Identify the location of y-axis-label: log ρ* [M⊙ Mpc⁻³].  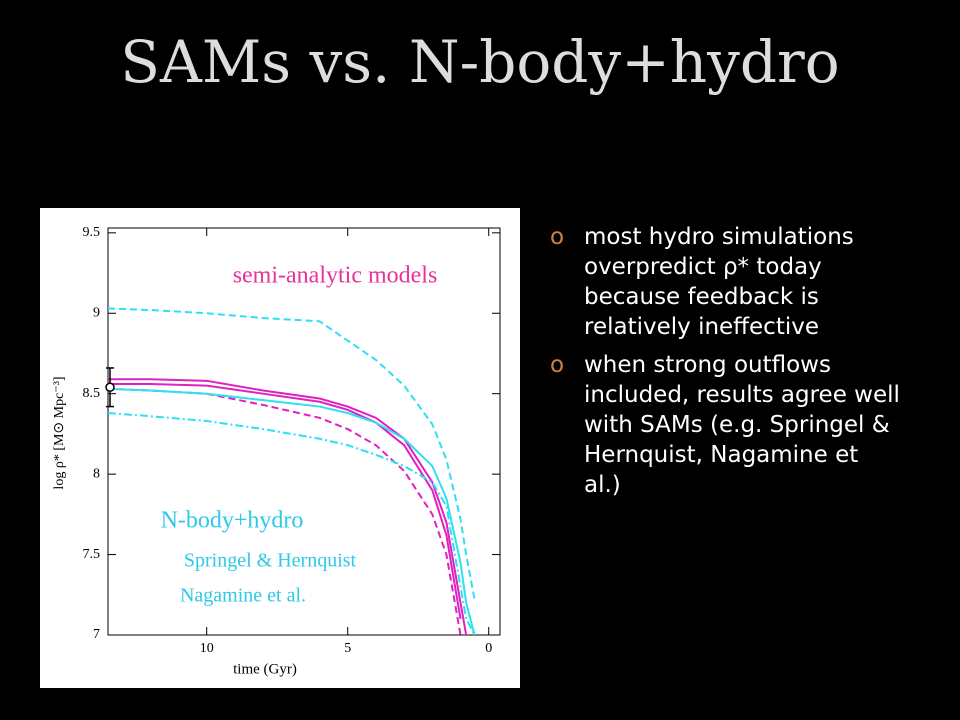
(59, 432).